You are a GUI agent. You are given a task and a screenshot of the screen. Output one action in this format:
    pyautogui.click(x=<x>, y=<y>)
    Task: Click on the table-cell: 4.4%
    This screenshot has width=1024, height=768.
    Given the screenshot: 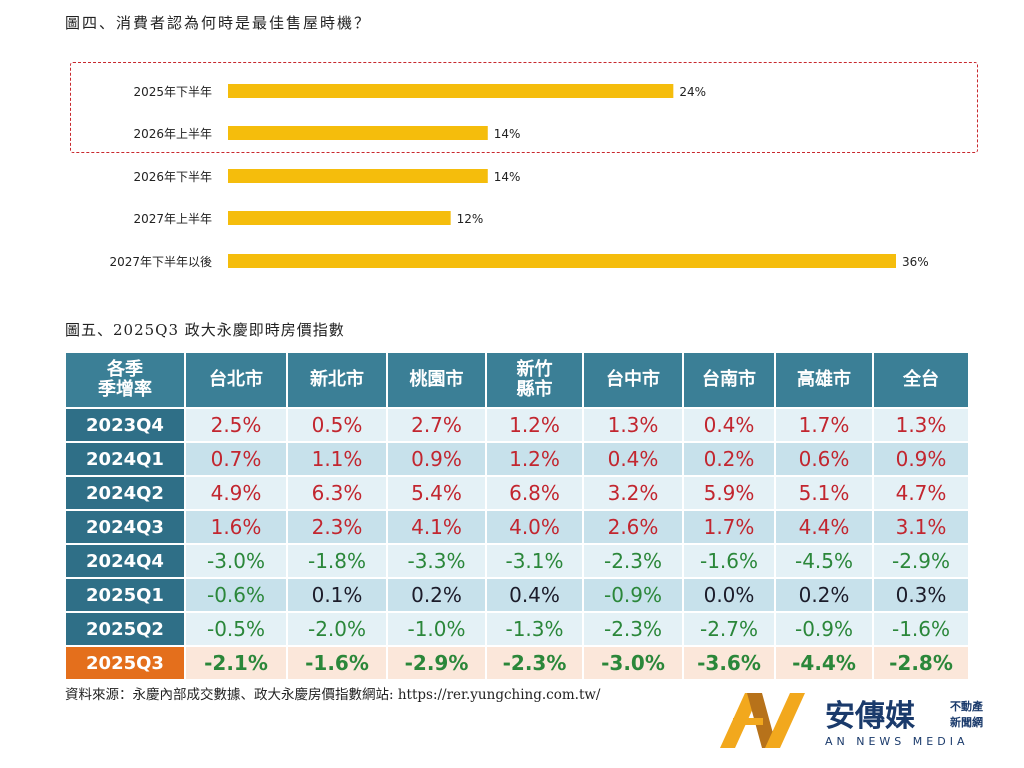 What is the action you would take?
    pyautogui.click(x=824, y=527)
    